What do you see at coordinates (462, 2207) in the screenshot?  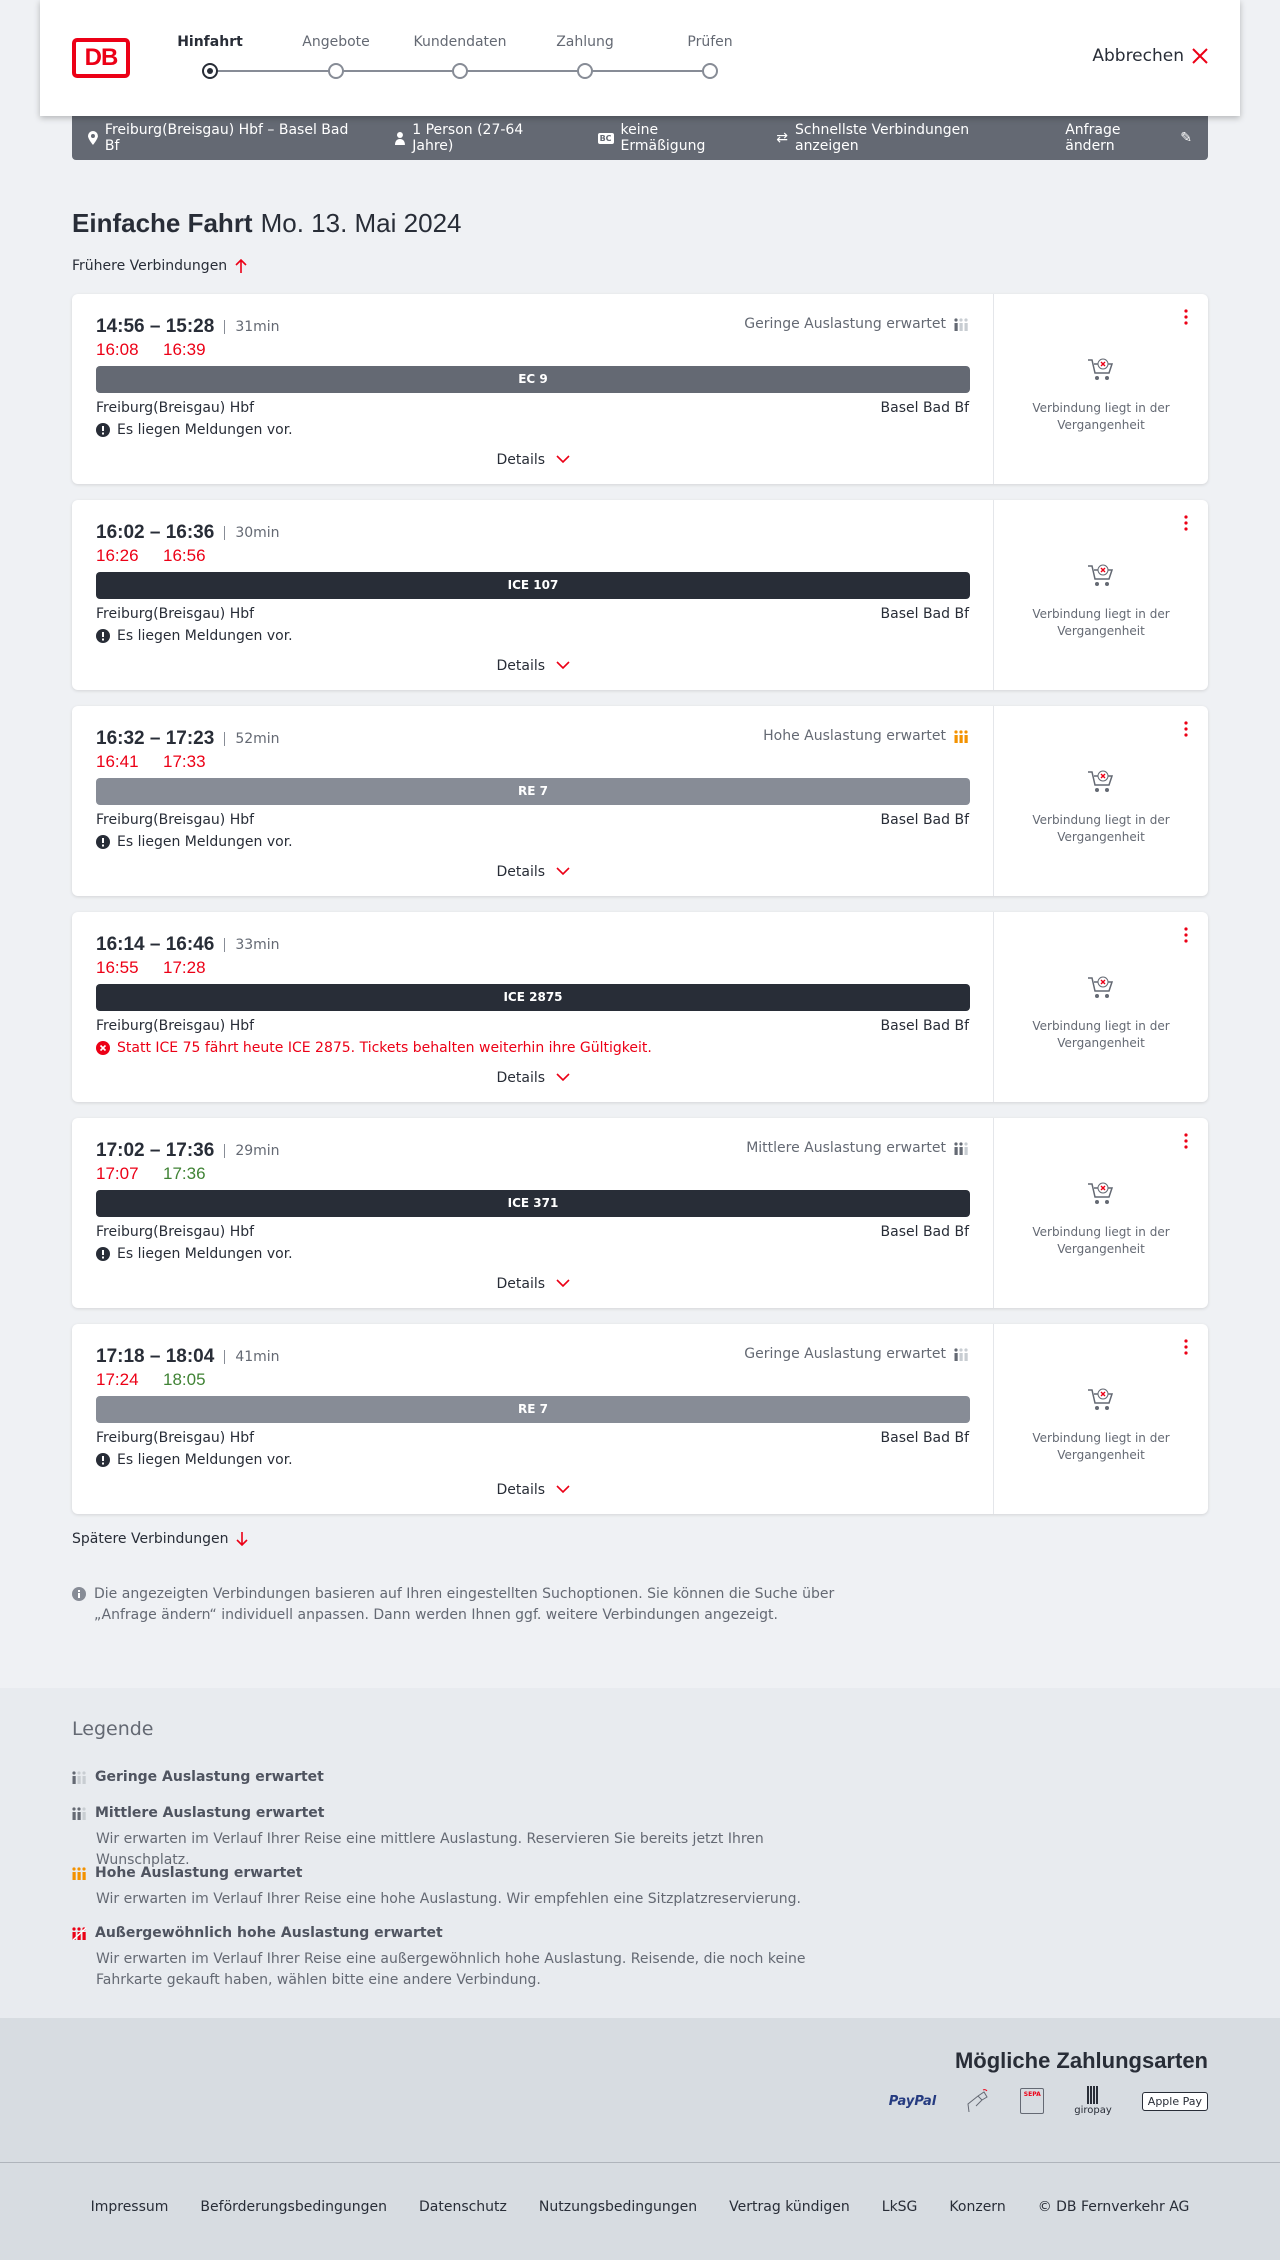 I see `footer-link: Datenschutz` at bounding box center [462, 2207].